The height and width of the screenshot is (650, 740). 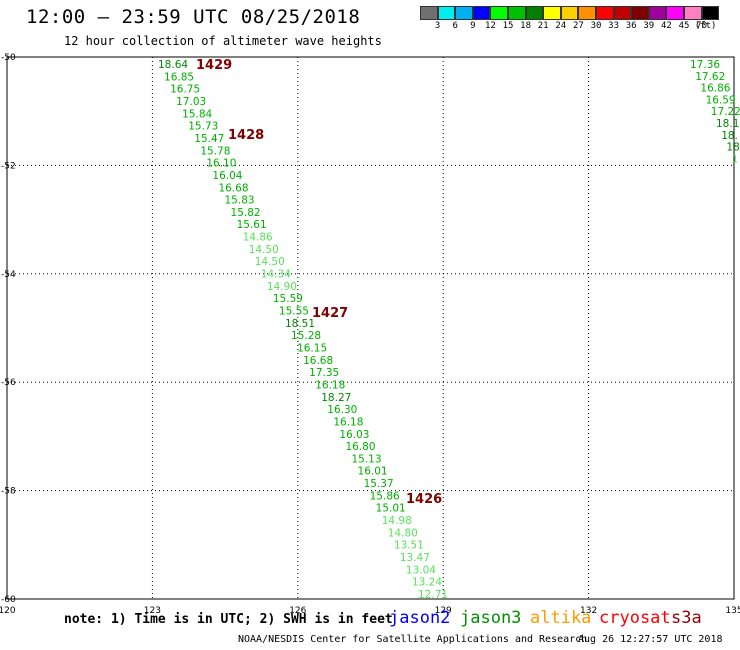 I want to click on swh-value: 17.03, so click(x=191, y=102).